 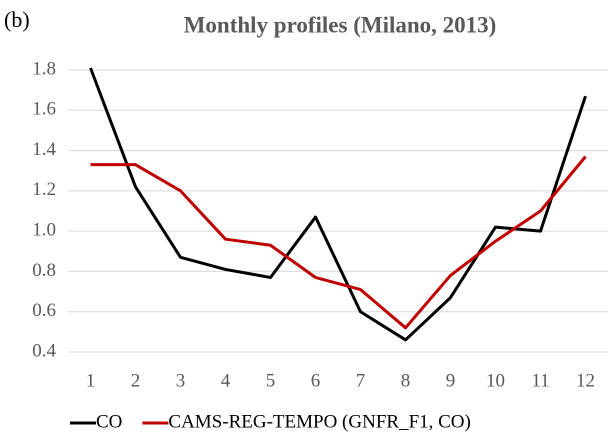 I want to click on x-tick-label: 1, so click(x=91, y=380).